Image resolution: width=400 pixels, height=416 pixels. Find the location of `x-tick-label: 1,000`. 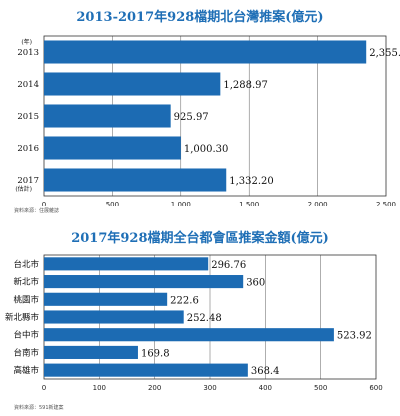

x-tick-label: 1,000 is located at coordinates (181, 203).